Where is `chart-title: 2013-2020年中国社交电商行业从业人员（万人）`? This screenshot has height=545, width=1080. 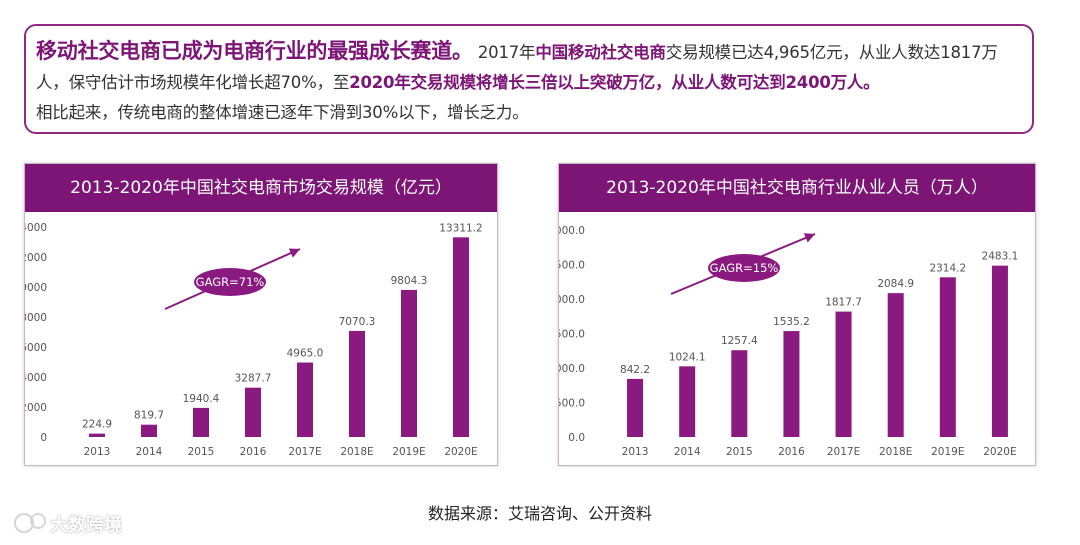 chart-title: 2013-2020年中国社交电商行业从业人员（万人） is located at coordinates (797, 188).